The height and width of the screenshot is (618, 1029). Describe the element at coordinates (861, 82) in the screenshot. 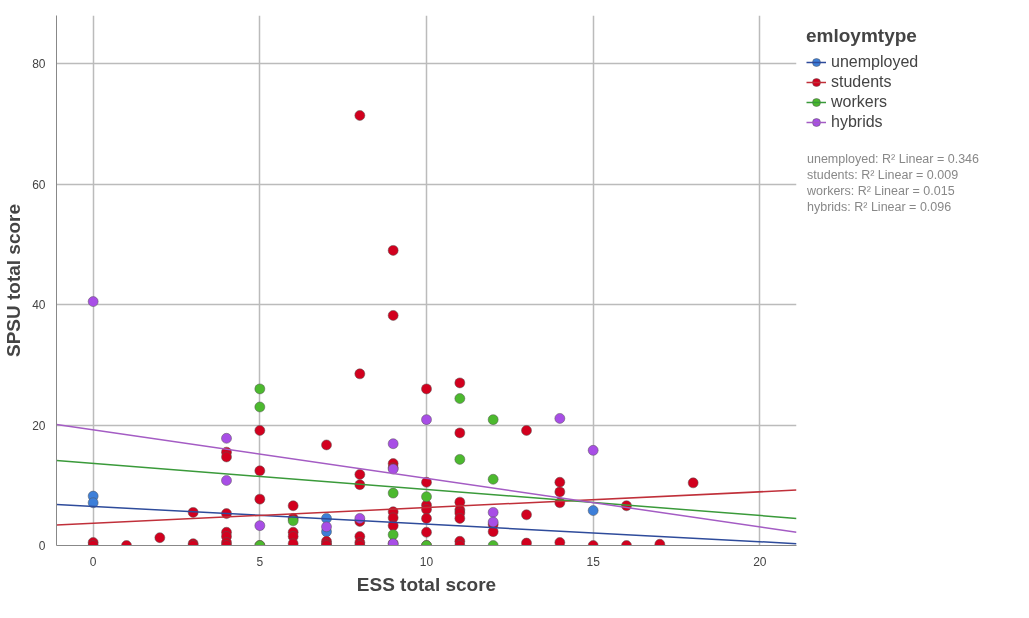

I see `legend-label: students` at that location.